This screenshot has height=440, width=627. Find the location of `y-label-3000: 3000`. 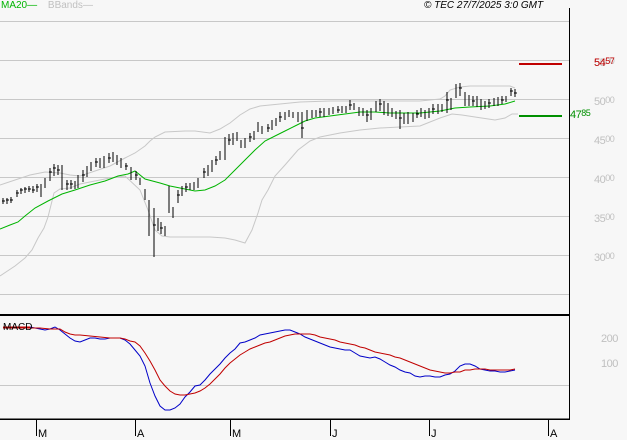

y-label-3000: 3000 is located at coordinates (604, 257).